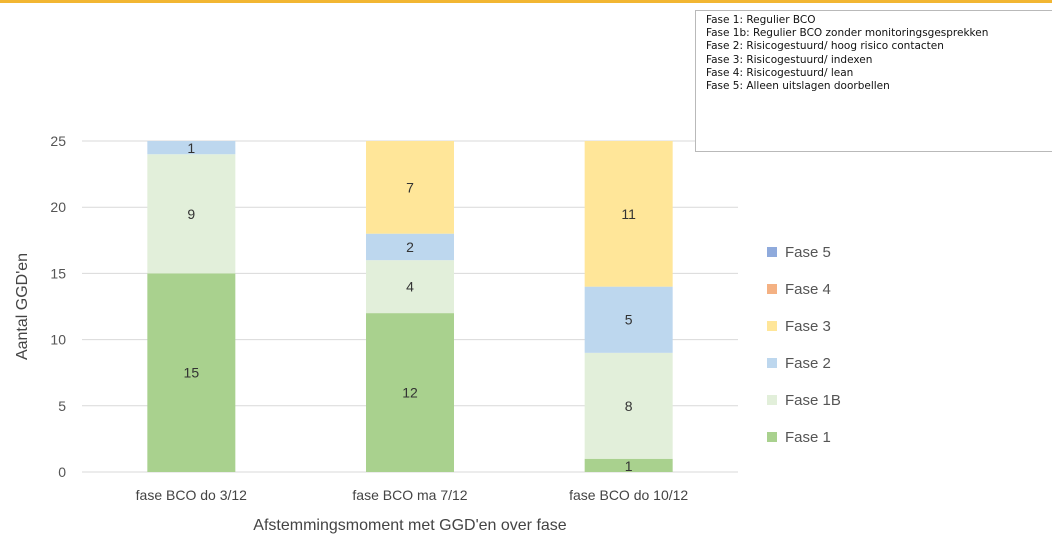  What do you see at coordinates (58, 340) in the screenshot?
I see `y-tick-label: 10` at bounding box center [58, 340].